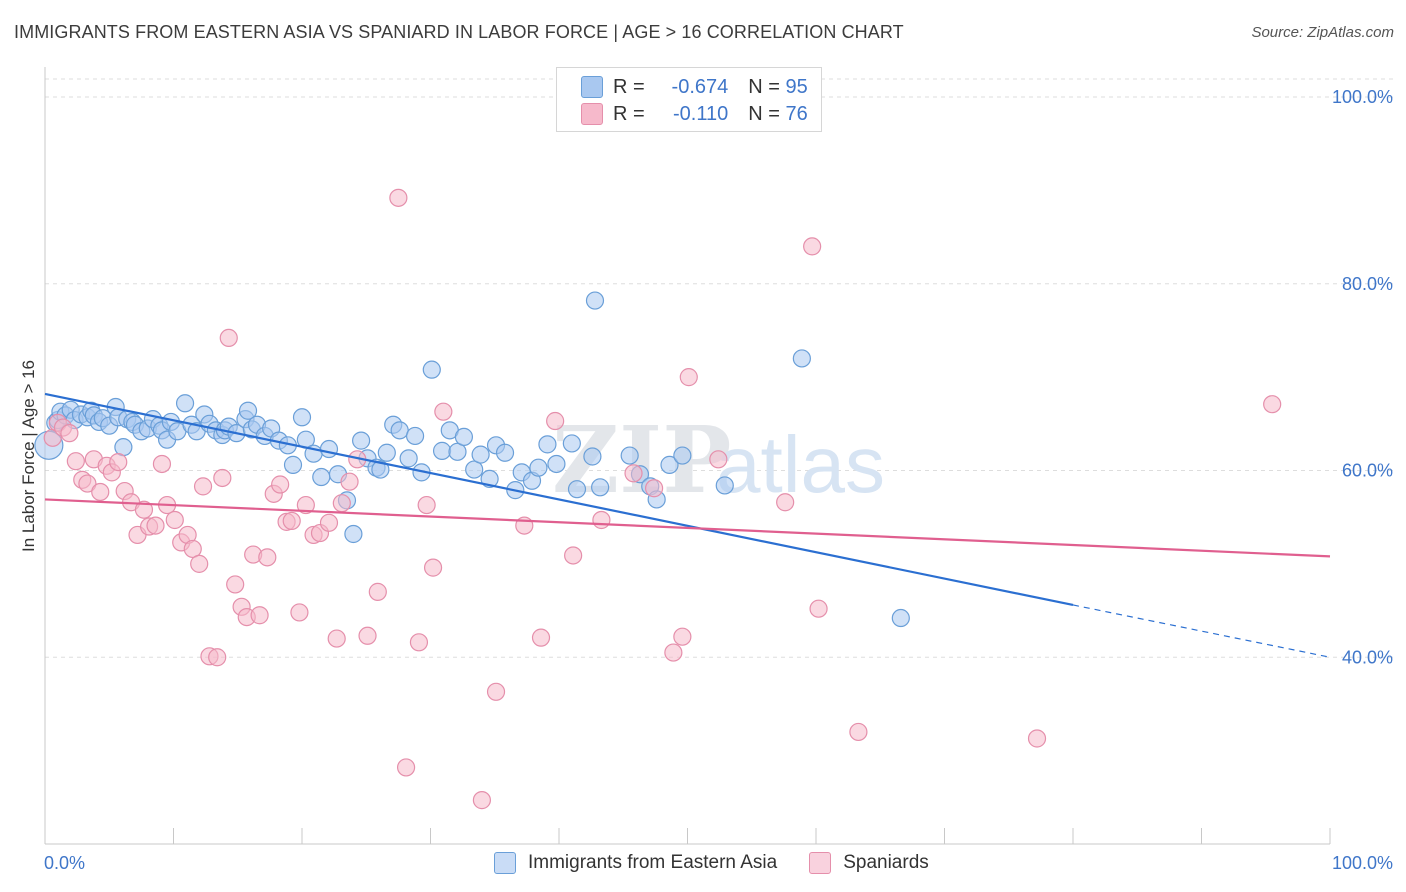  What do you see at coordinates (1367, 284) in the screenshot?
I see `y-tick-label: 80.0%` at bounding box center [1367, 284].